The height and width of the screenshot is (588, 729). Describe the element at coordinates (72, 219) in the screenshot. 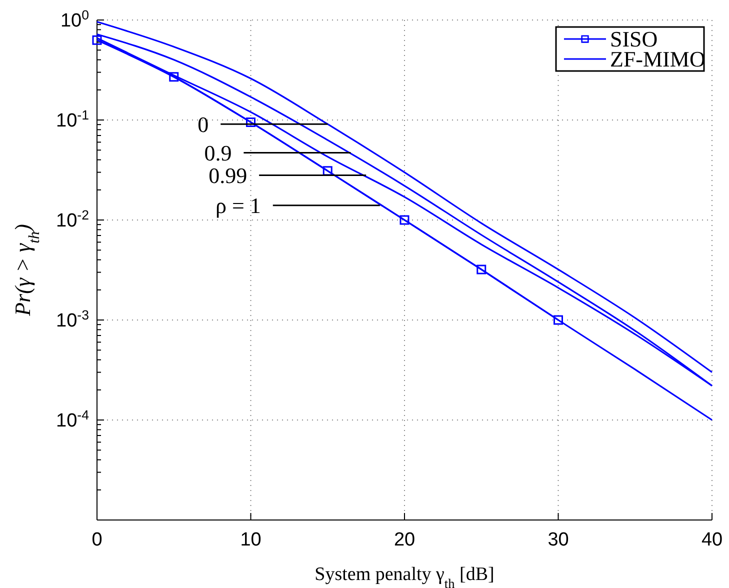

I see `y-tick-label: 10$^{-2}$` at that location.